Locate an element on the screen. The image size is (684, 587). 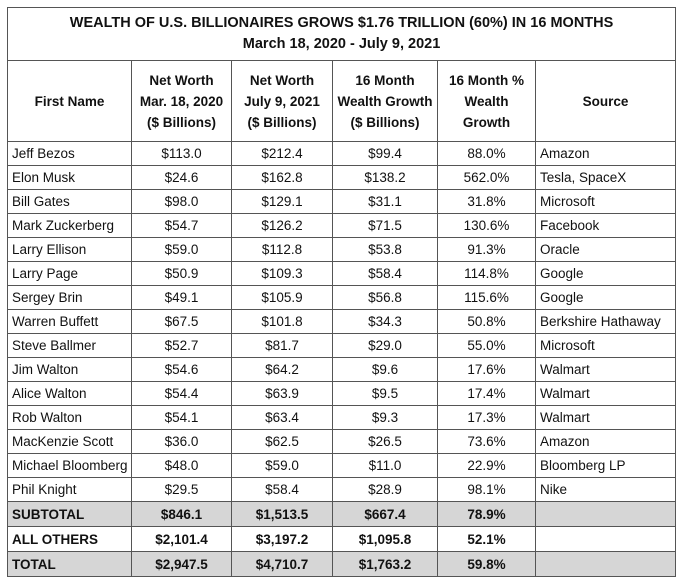
cell-net-worth-2021: $63.4 is located at coordinates (282, 417).